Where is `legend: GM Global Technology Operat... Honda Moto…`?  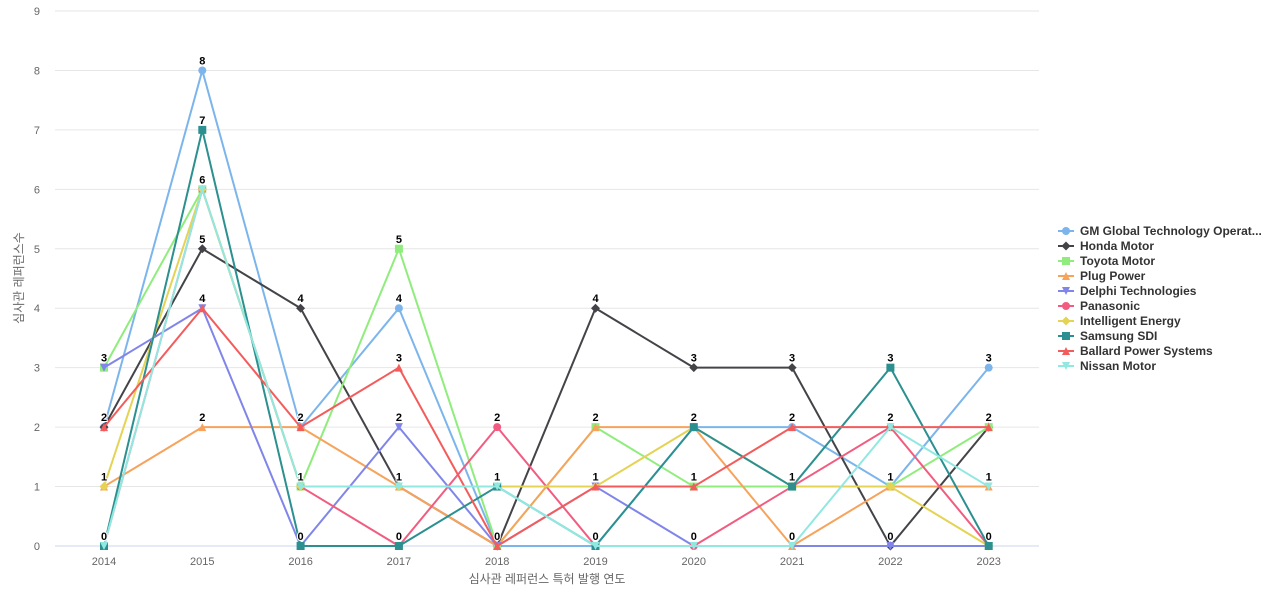
legend: GM Global Technology Operat... Honda Moto… is located at coordinates (1160, 298).